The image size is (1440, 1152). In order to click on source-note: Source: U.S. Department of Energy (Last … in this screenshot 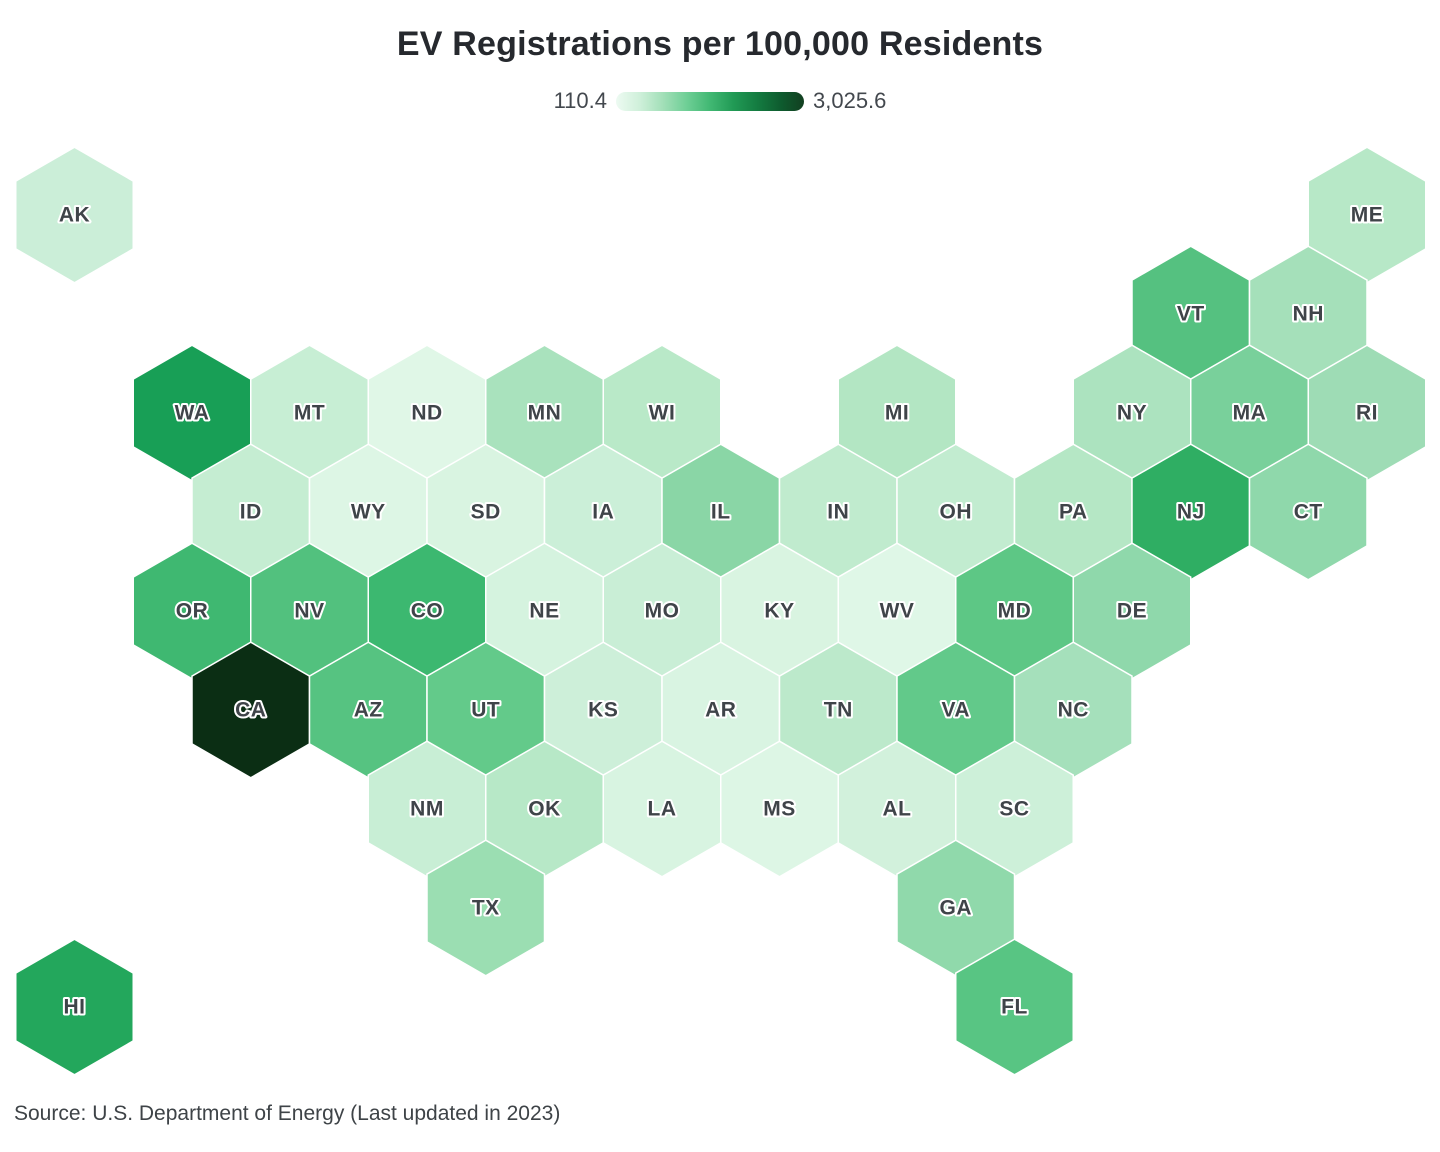, I will do `click(287, 1113)`.